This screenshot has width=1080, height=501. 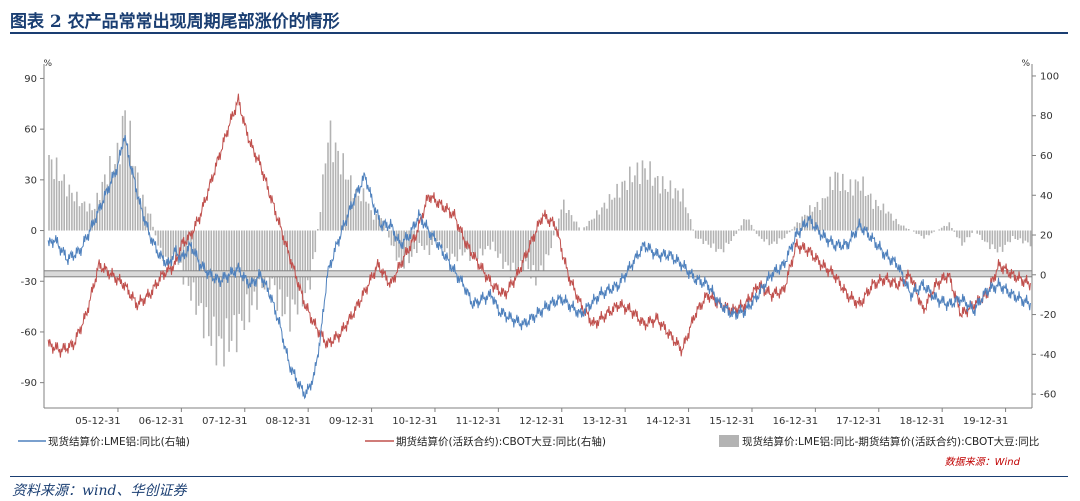 I want to click on x-tick-label: 19-12-31, so click(x=985, y=421).